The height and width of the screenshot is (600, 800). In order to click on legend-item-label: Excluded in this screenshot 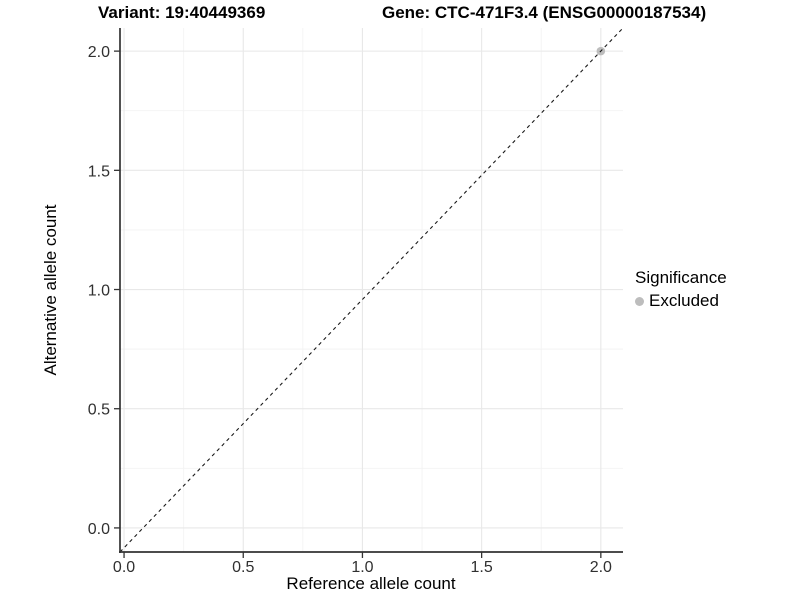, I will do `click(684, 300)`.